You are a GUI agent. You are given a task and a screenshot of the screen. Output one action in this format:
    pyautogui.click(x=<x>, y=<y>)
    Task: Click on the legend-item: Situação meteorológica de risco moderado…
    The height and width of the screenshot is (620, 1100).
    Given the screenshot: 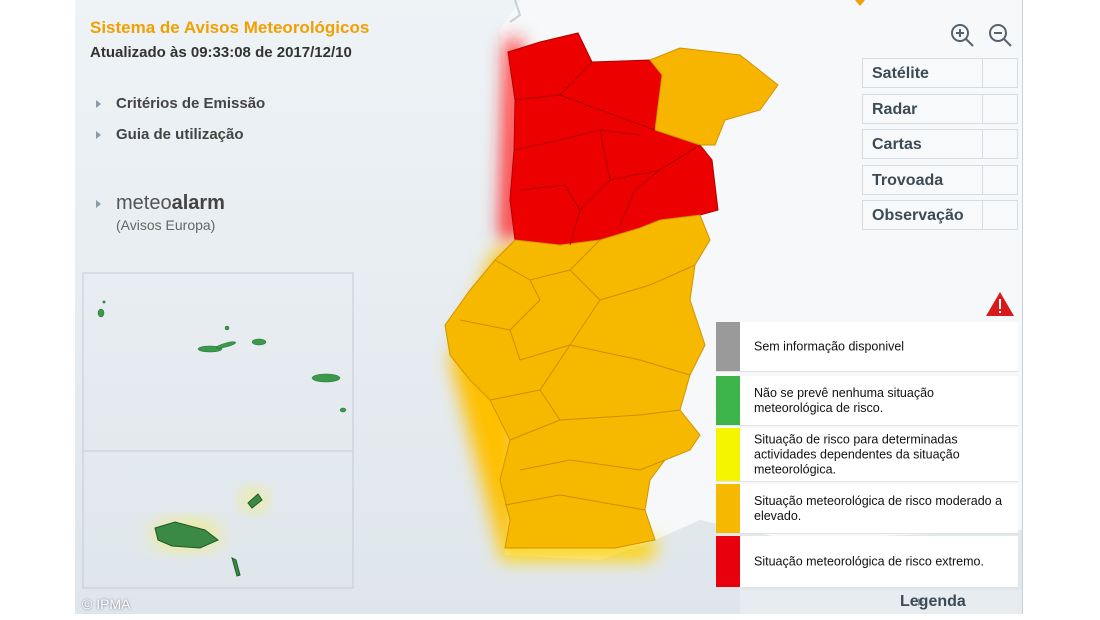 What is the action you would take?
    pyautogui.click(x=867, y=509)
    